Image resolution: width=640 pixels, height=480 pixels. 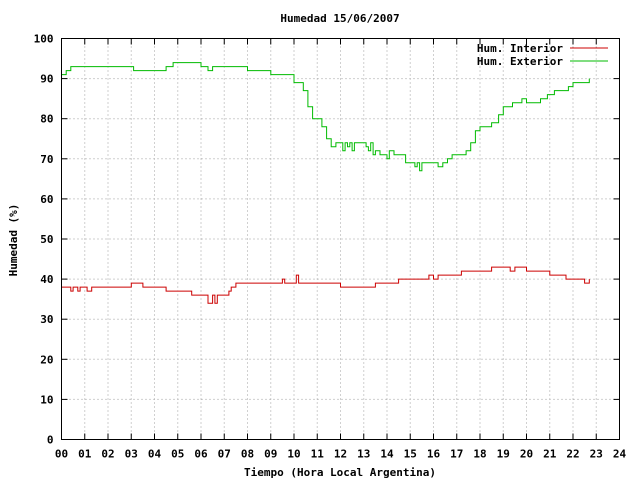 What do you see at coordinates (46, 119) in the screenshot?
I see `y-tick-label: 80` at bounding box center [46, 119].